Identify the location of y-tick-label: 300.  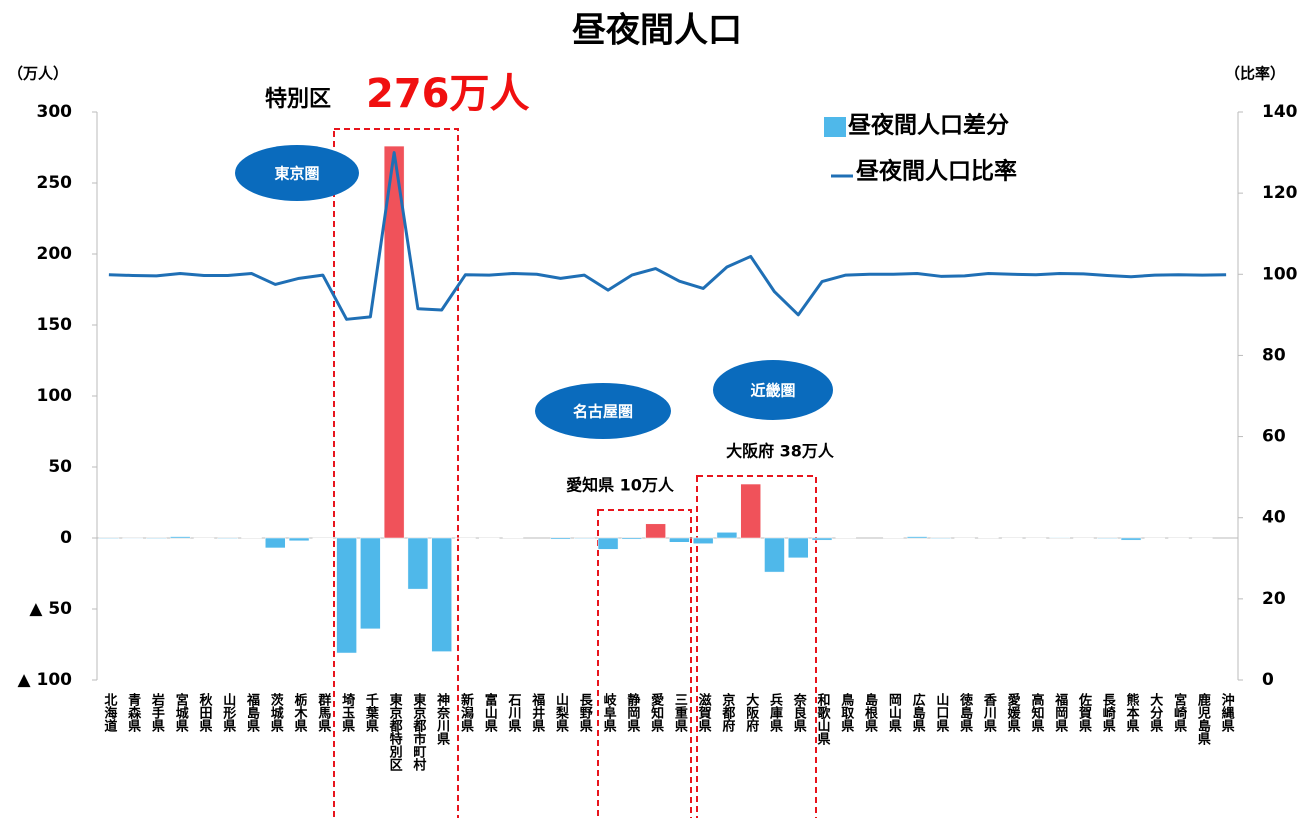
(55, 112).